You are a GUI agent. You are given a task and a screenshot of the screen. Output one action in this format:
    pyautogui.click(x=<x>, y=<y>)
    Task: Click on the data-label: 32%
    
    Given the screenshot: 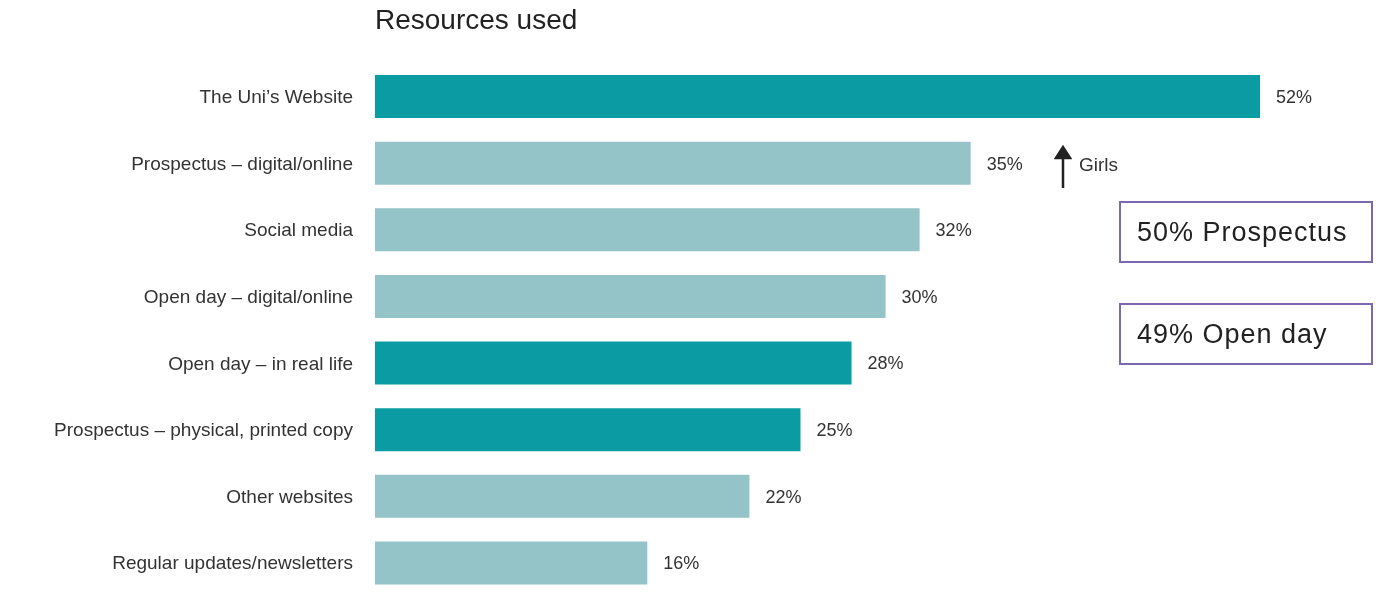 What is the action you would take?
    pyautogui.click(x=953, y=230)
    